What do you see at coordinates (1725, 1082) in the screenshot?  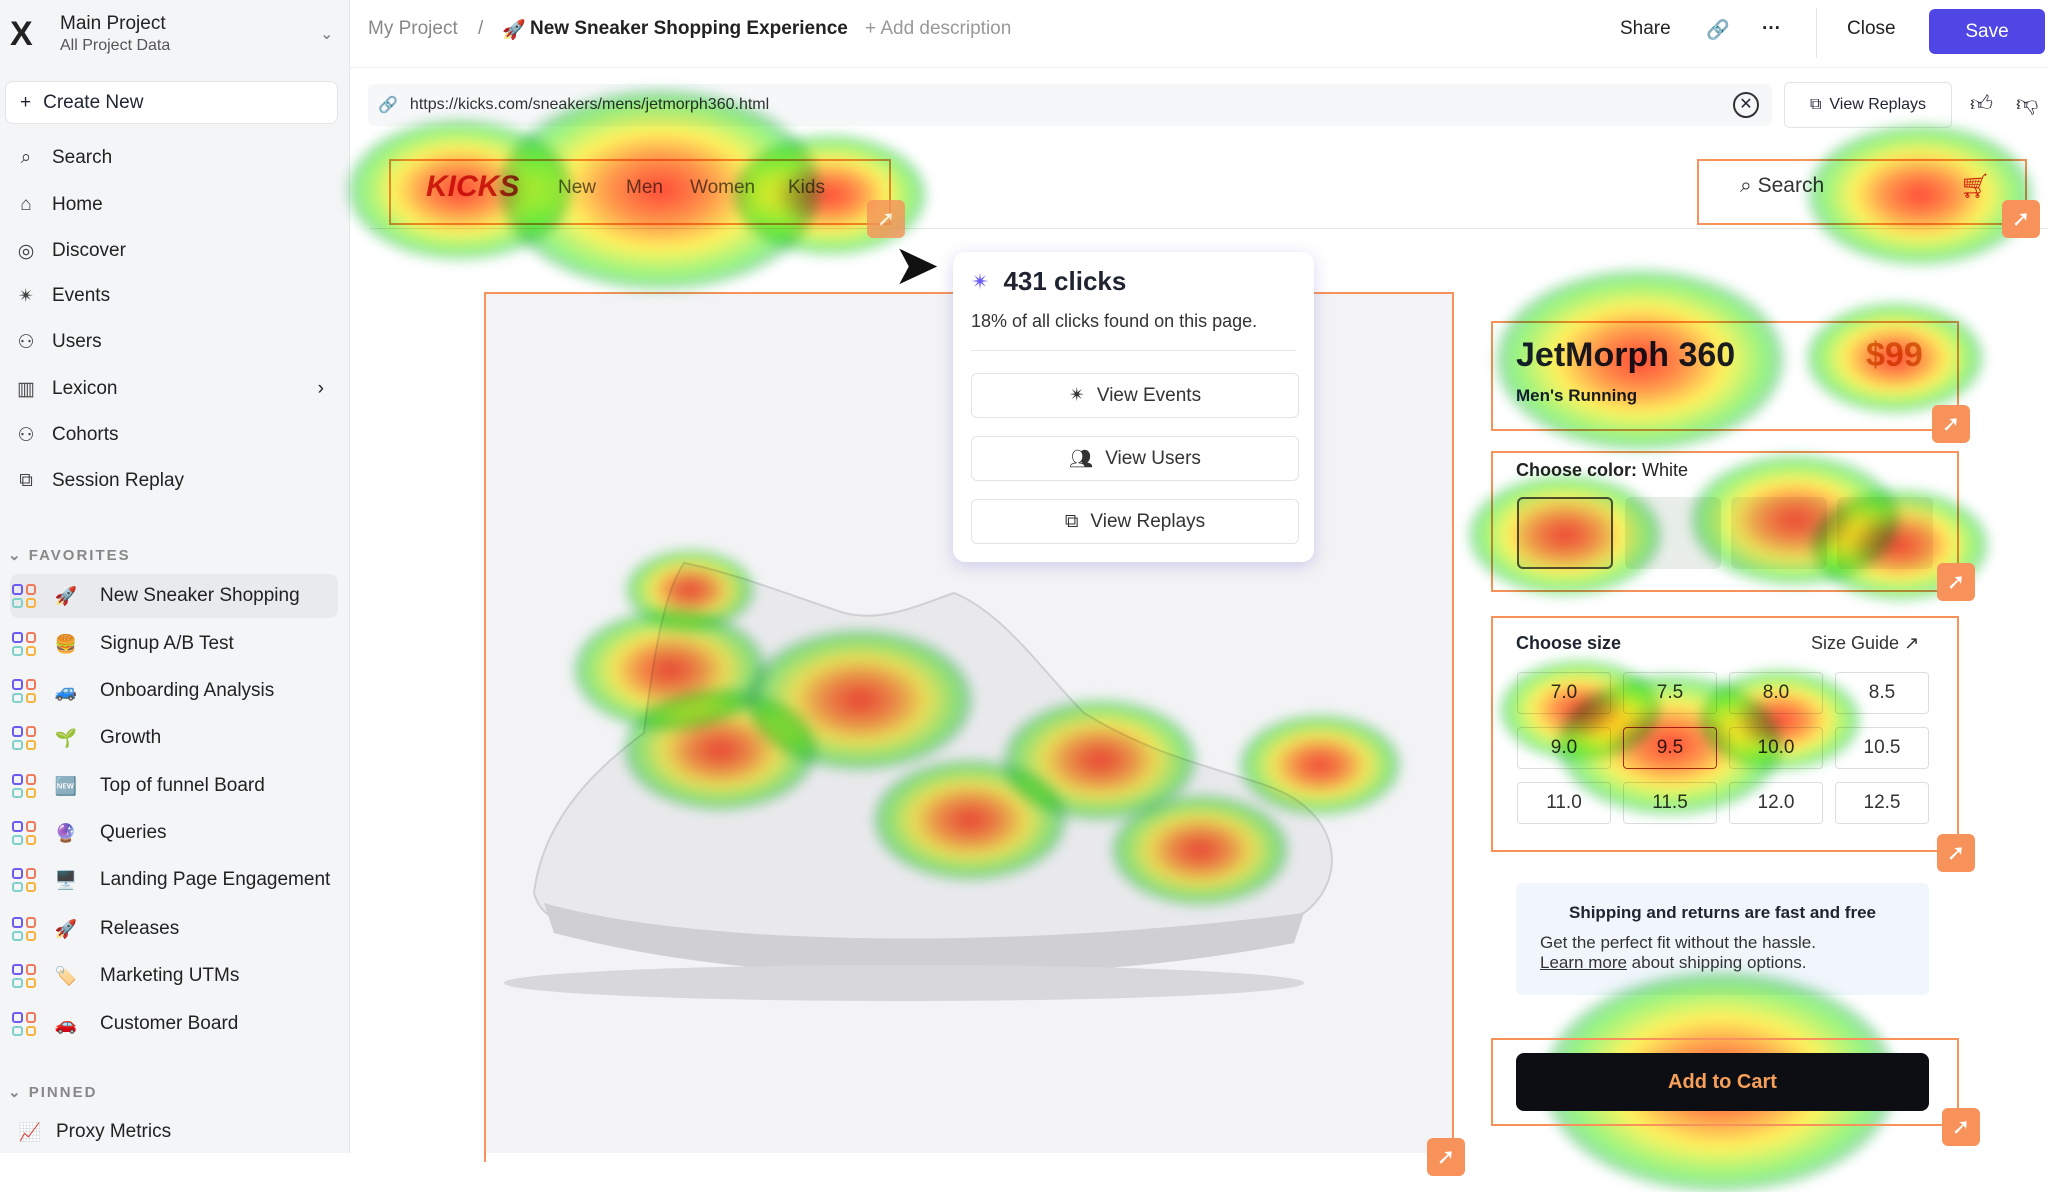 I see `add-to-cart-region` at bounding box center [1725, 1082].